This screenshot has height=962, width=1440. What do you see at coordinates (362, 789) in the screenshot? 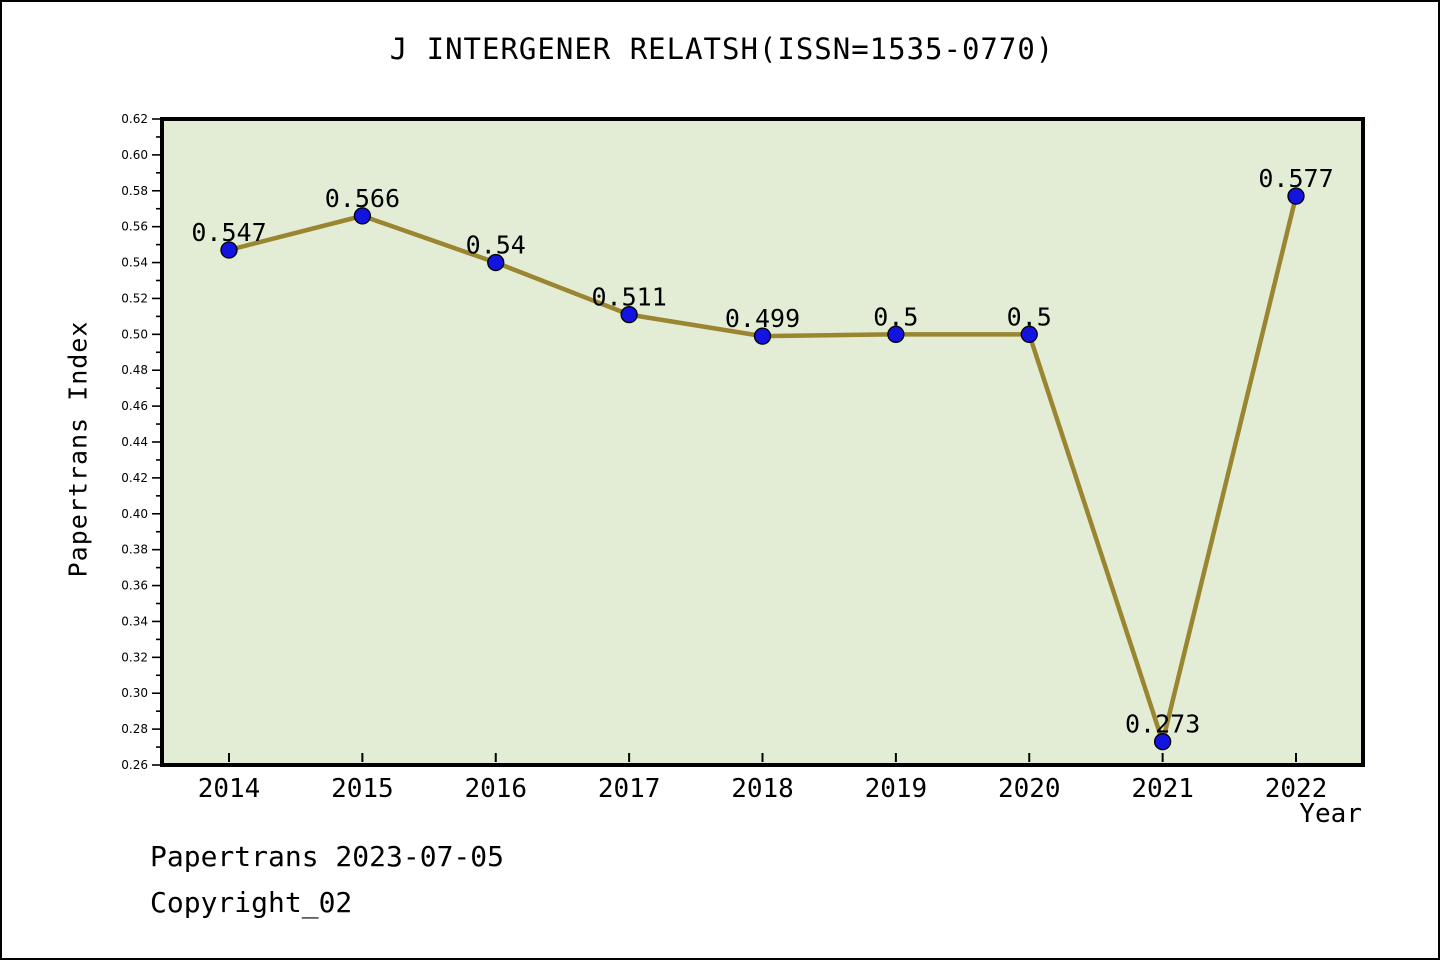
I see `x-tick-label: 2015` at bounding box center [362, 789].